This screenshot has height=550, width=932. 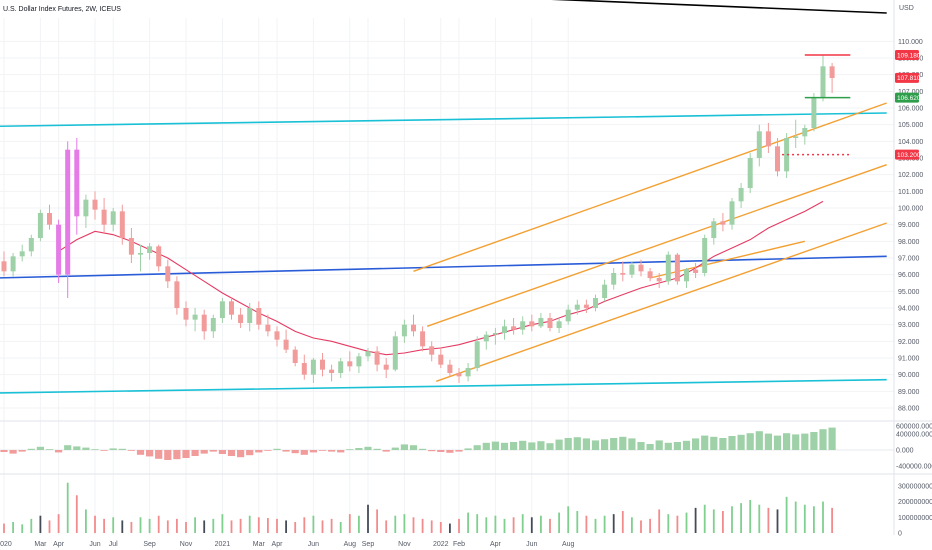 I want to click on price-tick-label: 106.000, so click(x=910, y=109).